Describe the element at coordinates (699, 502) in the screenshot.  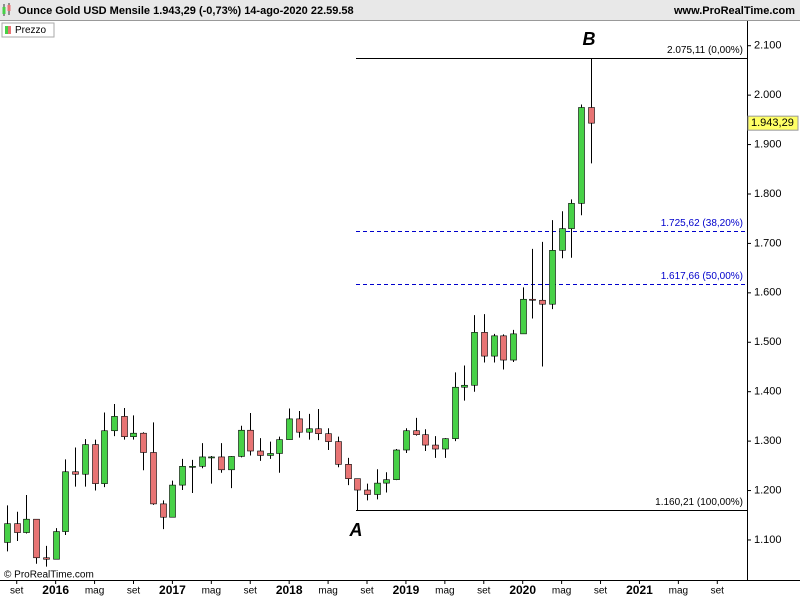
I see `level-label: 1.160,21 (100,00%)` at that location.